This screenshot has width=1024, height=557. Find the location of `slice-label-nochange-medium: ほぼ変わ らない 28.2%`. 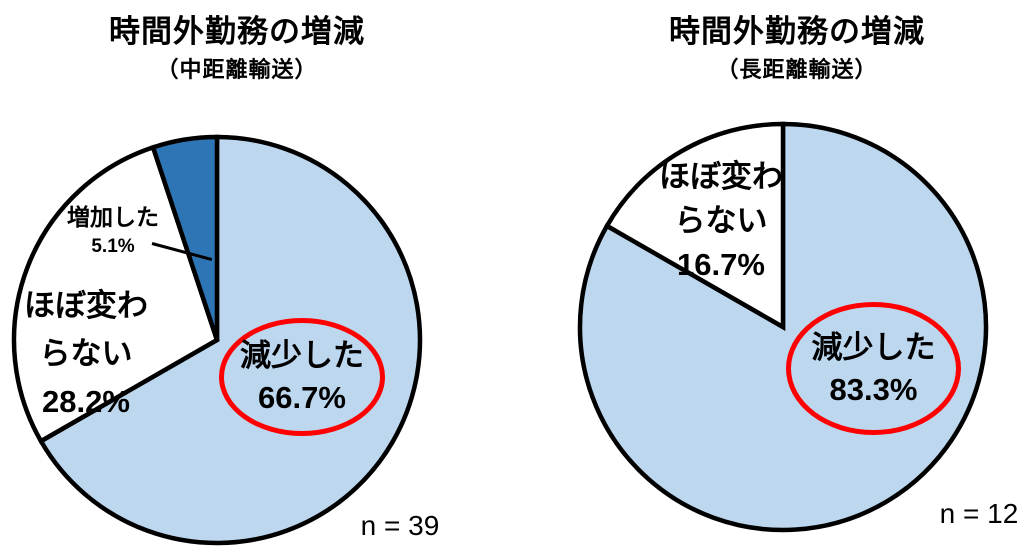

slice-label-nochange-medium: ほぼ変わ らない 28.2% is located at coordinates (86, 354).